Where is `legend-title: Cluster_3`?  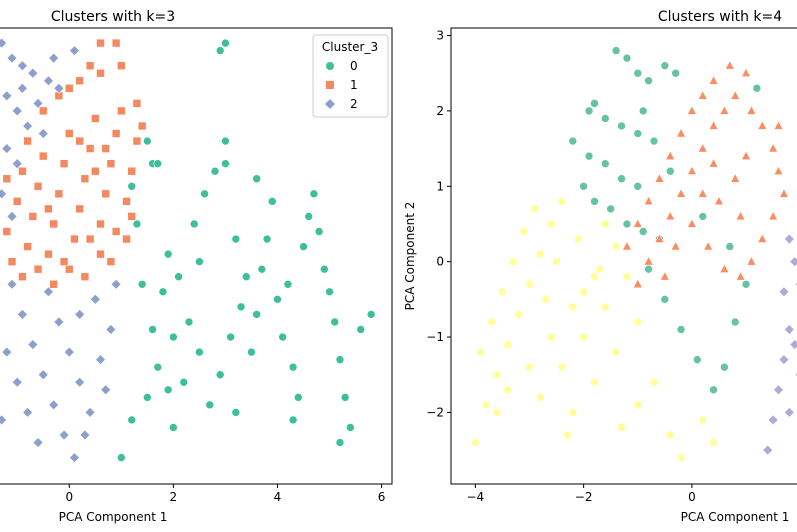
legend-title: Cluster_3 is located at coordinates (350, 47).